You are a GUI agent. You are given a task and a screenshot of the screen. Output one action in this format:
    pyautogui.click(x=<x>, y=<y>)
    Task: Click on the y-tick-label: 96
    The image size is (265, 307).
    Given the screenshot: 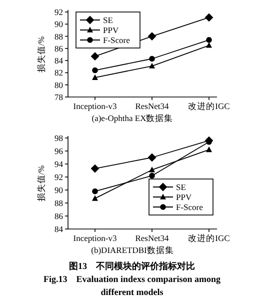 What is the action you would take?
    pyautogui.click(x=58, y=151)
    